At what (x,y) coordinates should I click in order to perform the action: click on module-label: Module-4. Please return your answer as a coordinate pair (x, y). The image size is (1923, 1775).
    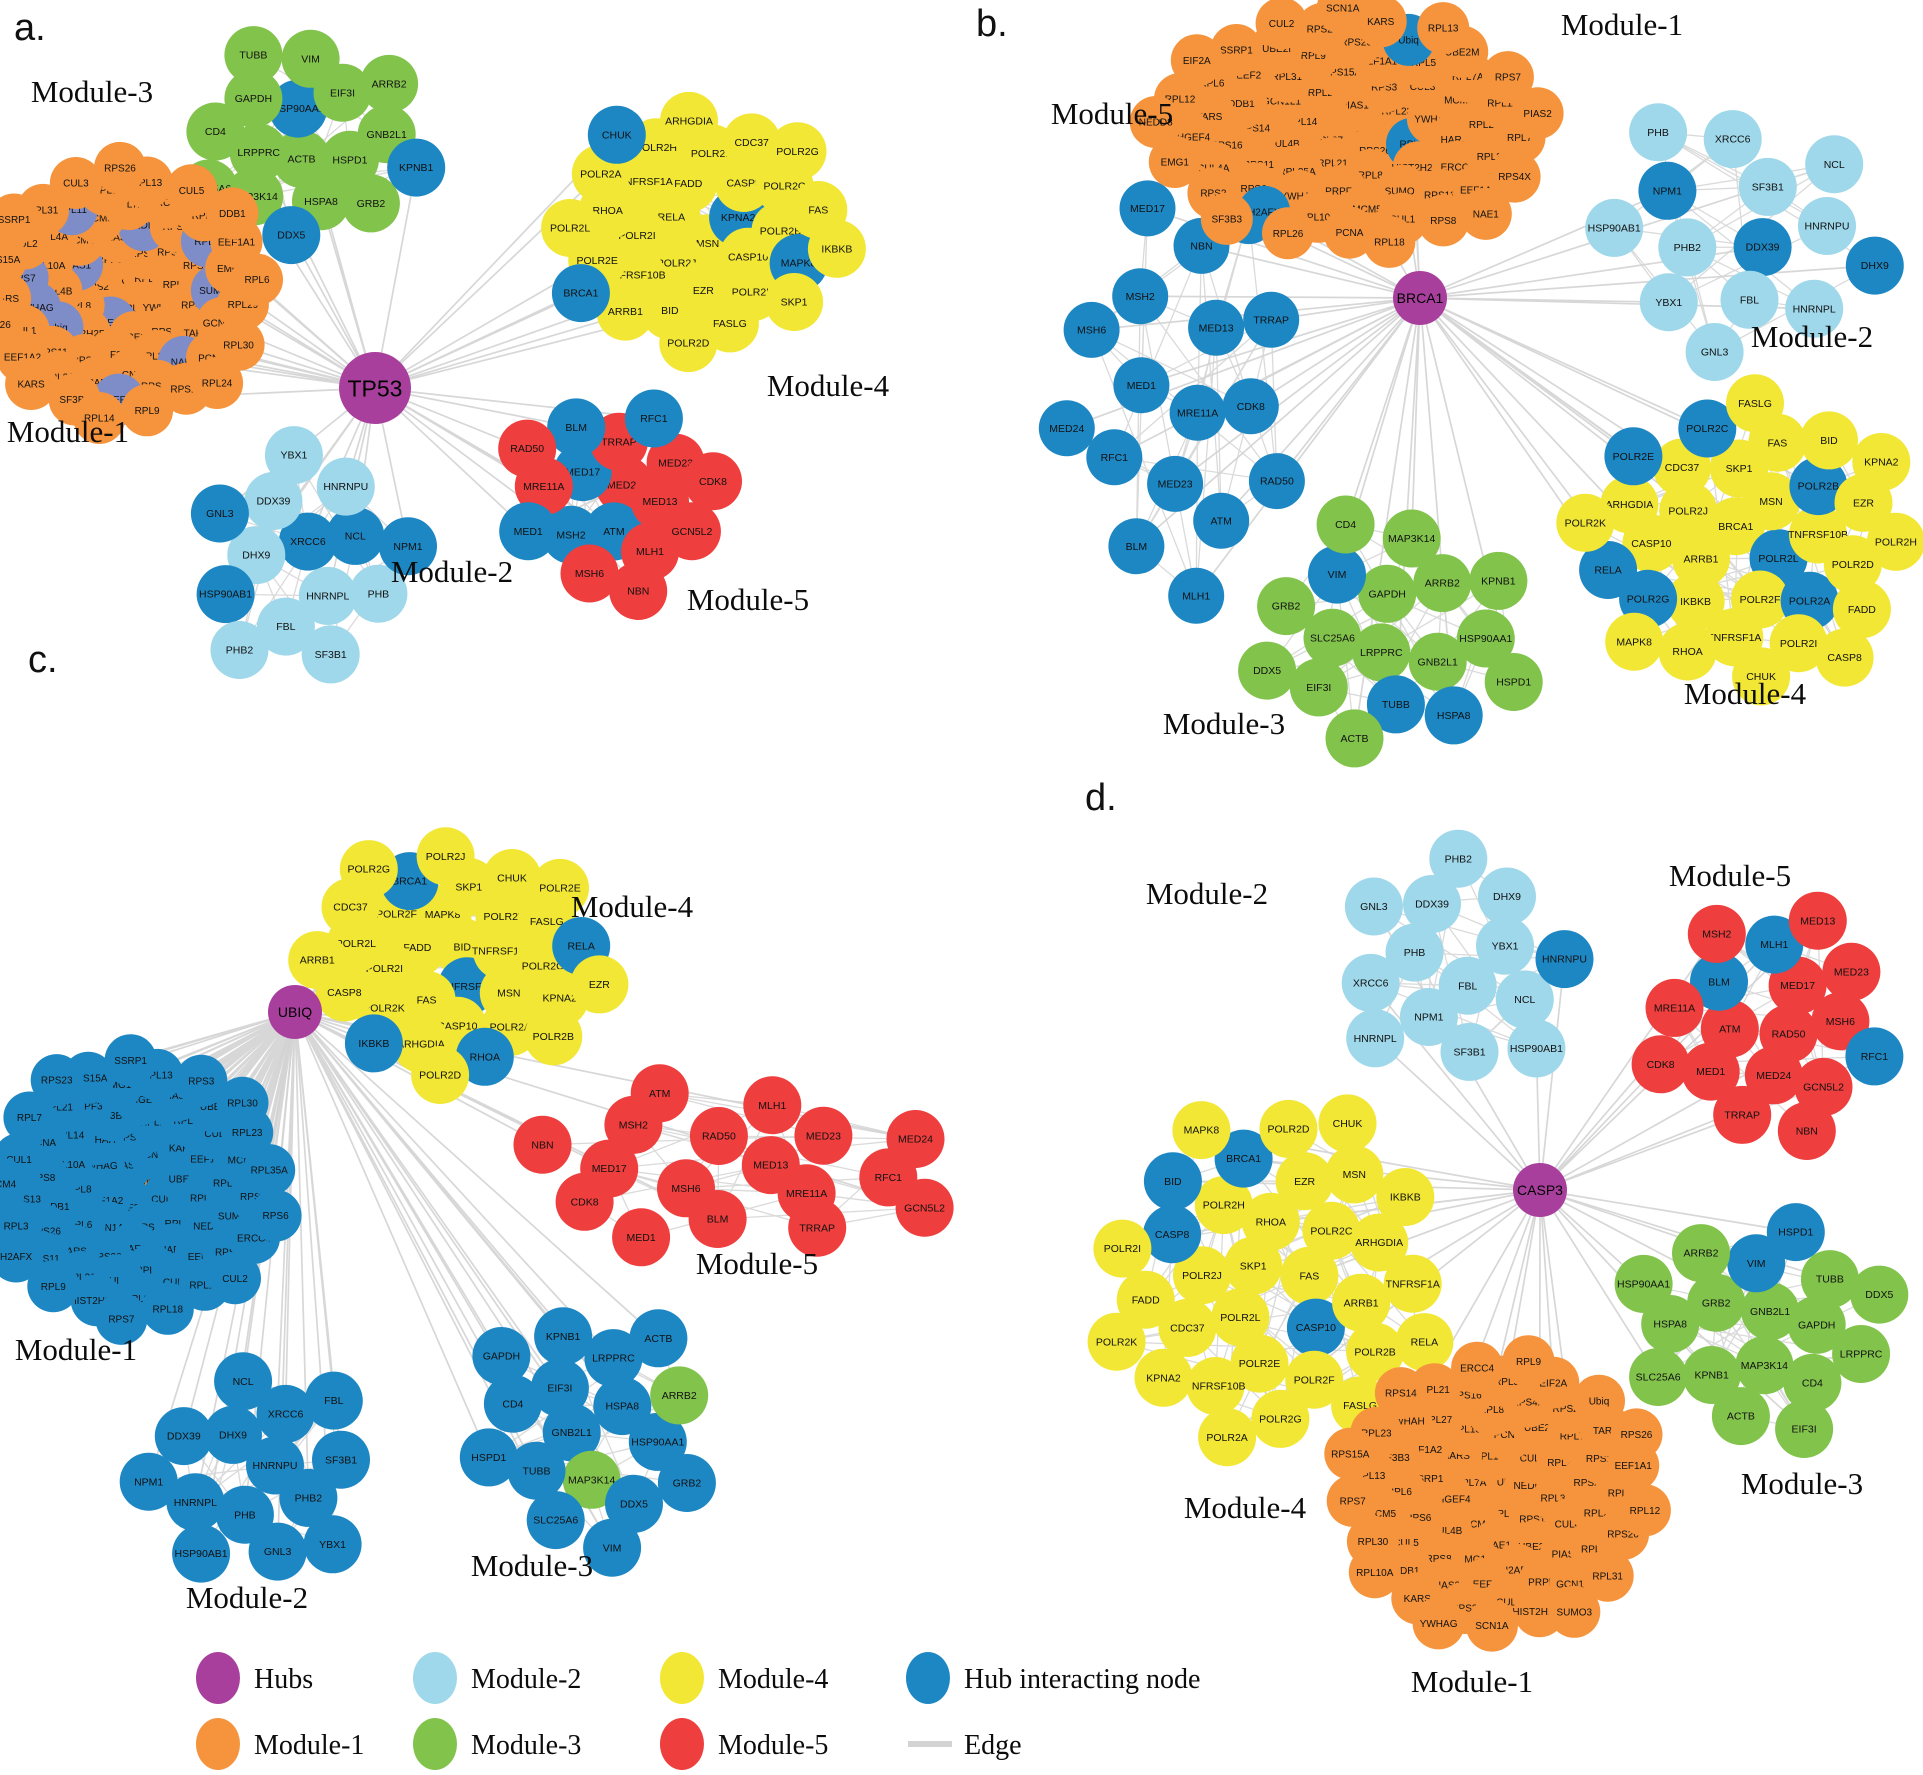
    Looking at the image, I should click on (1245, 1507).